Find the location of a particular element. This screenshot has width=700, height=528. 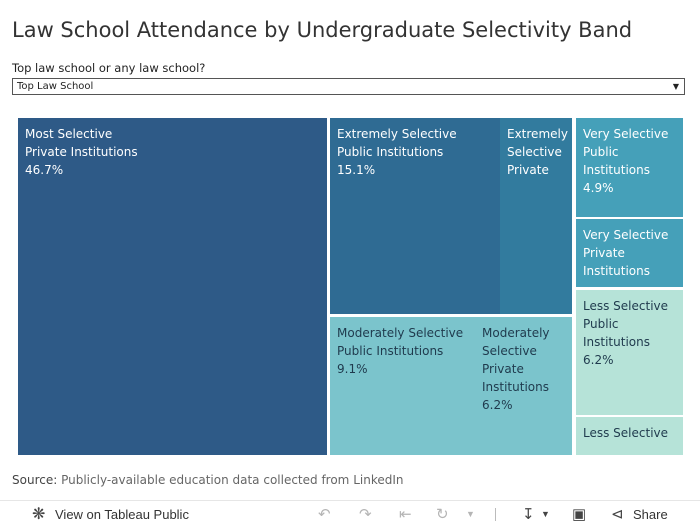

download-dropdown-icon: ▼ is located at coordinates (545, 514).